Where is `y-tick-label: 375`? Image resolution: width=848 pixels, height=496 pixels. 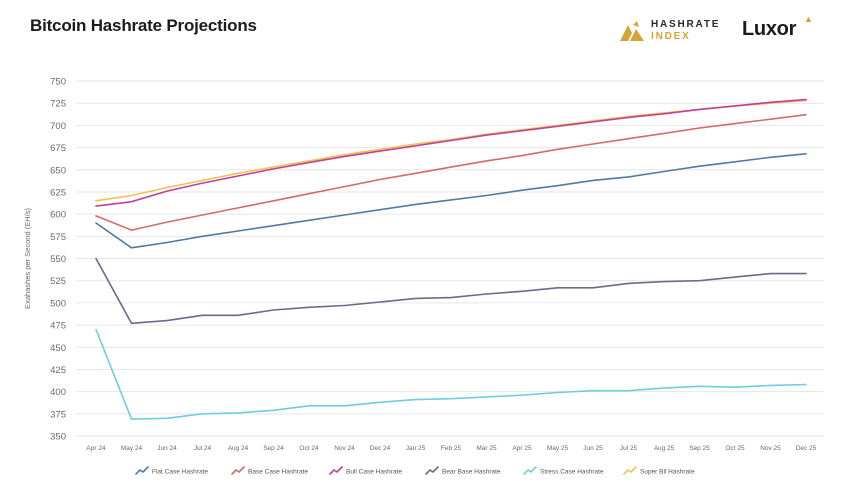
y-tick-label: 375 is located at coordinates (58, 414).